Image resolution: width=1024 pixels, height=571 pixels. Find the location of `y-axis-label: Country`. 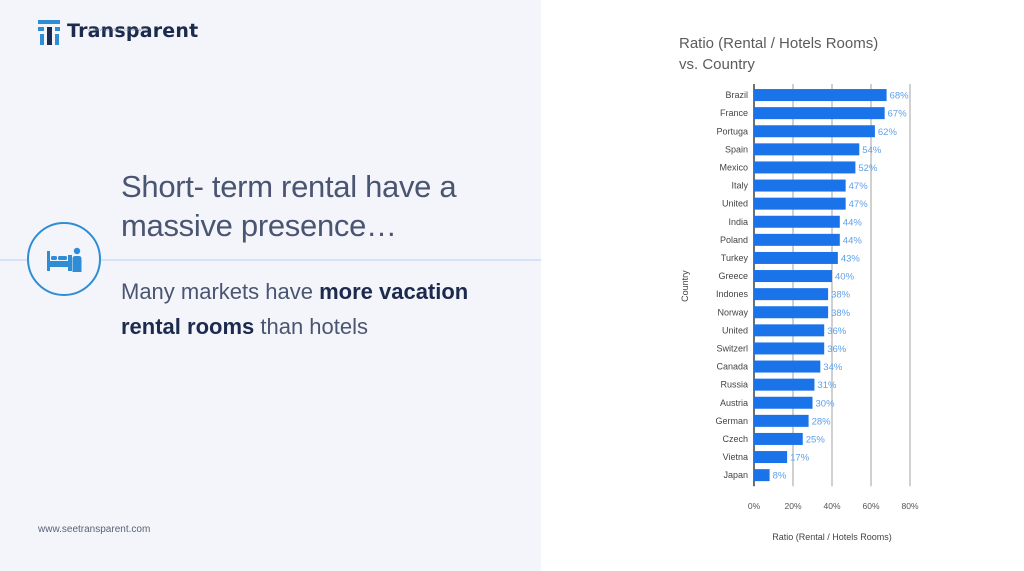

y-axis-label: Country is located at coordinates (685, 286).